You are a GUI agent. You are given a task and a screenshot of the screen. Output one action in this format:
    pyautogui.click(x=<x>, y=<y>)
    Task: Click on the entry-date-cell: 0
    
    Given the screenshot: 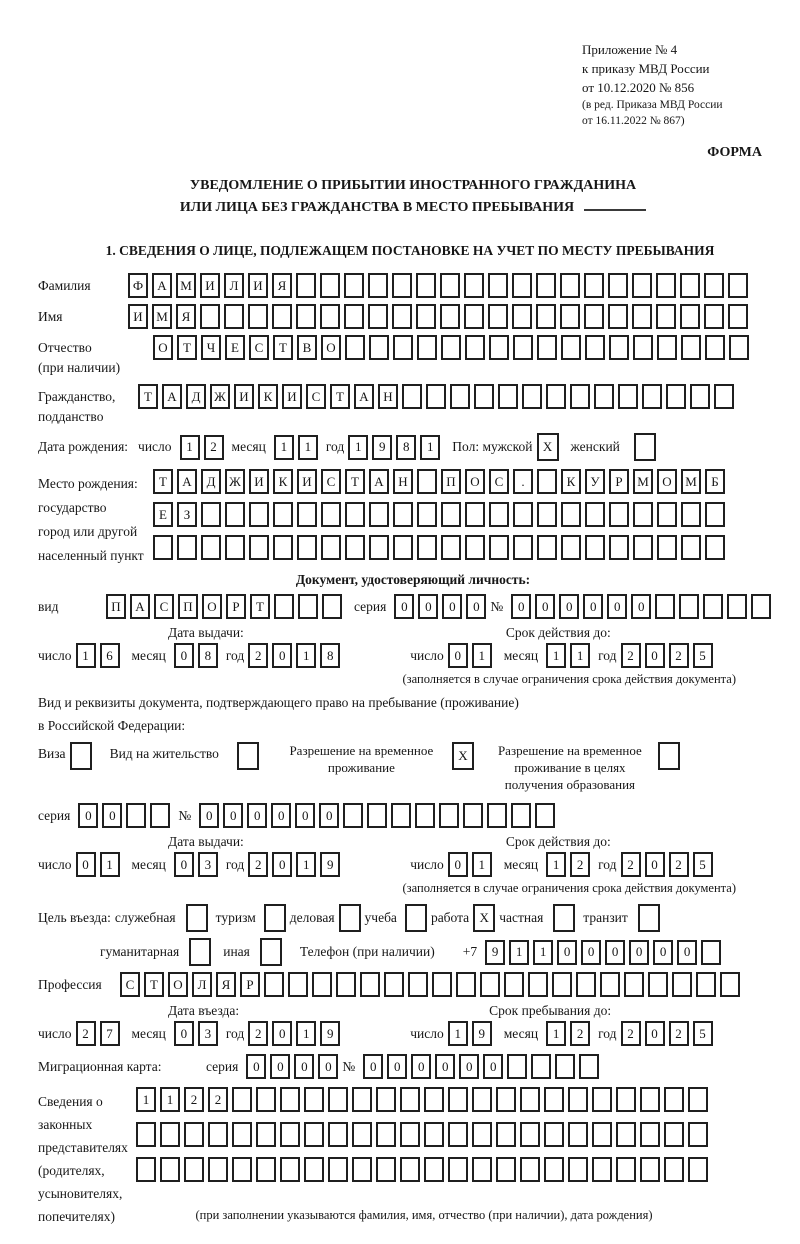 What is the action you would take?
    pyautogui.click(x=282, y=1033)
    